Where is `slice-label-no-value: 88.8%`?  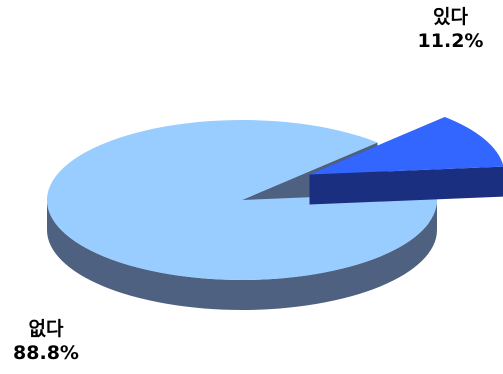
slice-label-no-value: 88.8% is located at coordinates (46, 352).